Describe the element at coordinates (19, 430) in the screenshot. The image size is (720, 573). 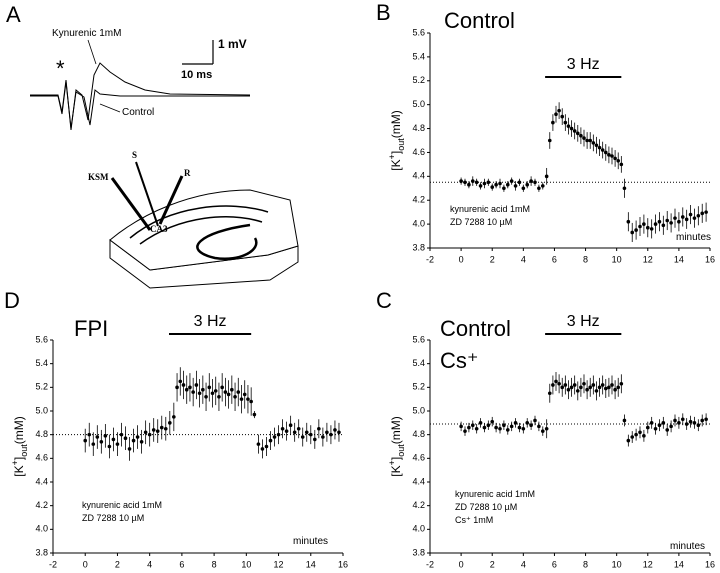
I see `y-axis-label-part: (mM)` at that location.